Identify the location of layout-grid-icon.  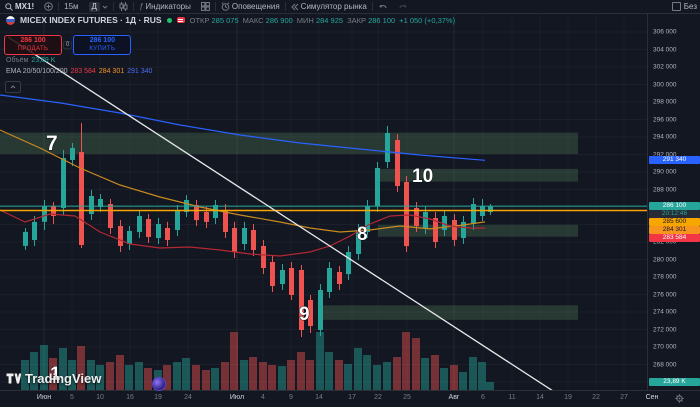
(205, 6).